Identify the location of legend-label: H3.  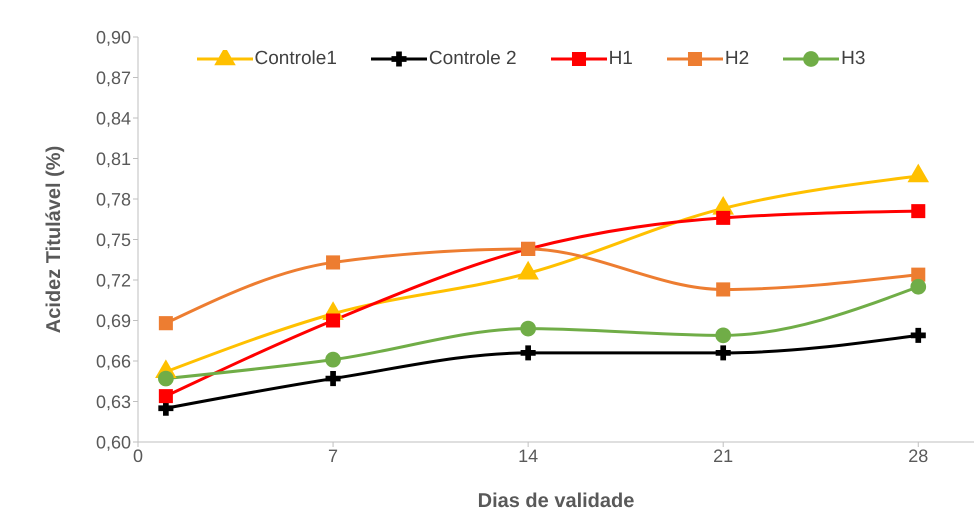
(853, 59).